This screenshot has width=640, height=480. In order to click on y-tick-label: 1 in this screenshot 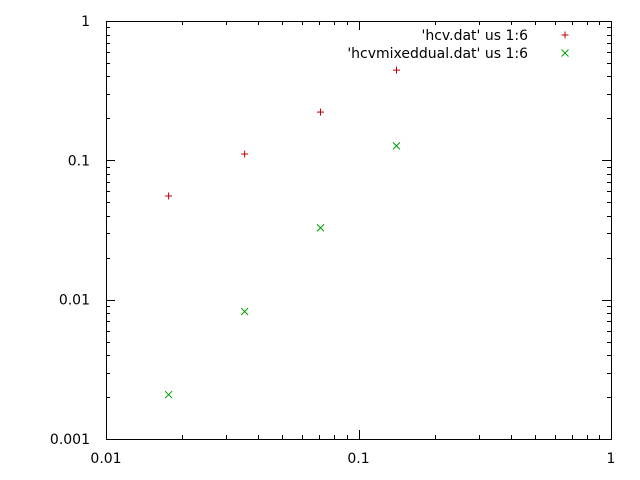, I will do `click(85, 22)`.